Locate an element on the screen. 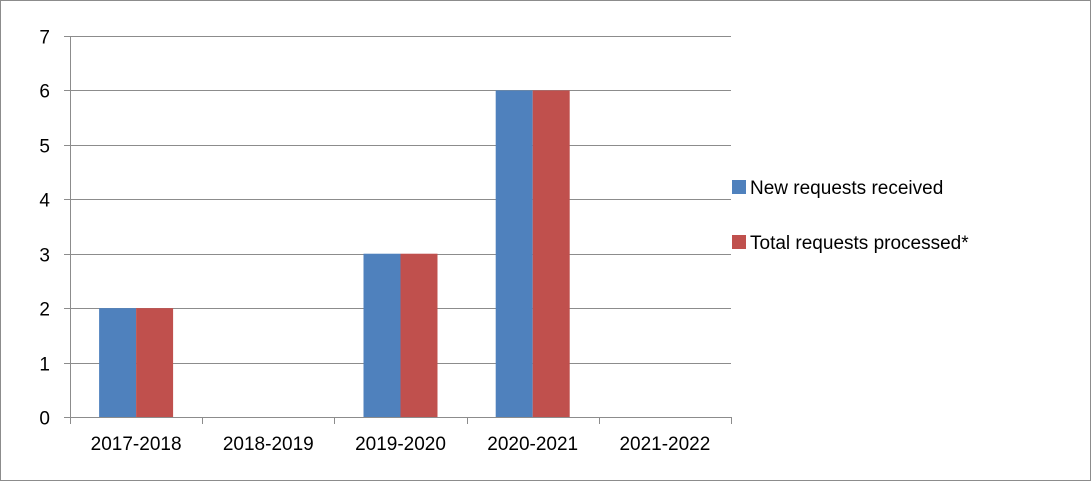 Image resolution: width=1091 pixels, height=482 pixels. x-tick-label: 2020-2021 is located at coordinates (532, 444).